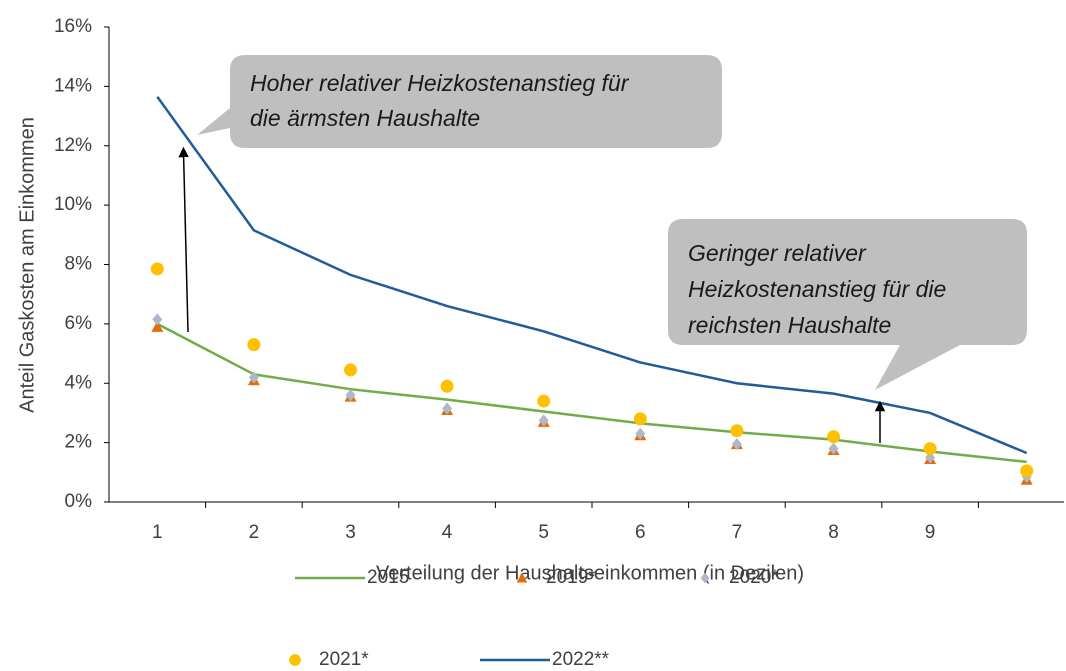 The height and width of the screenshot is (671, 1066). I want to click on y-axis-label: Anteil Gaskosten am Einkommen, so click(27, 265).